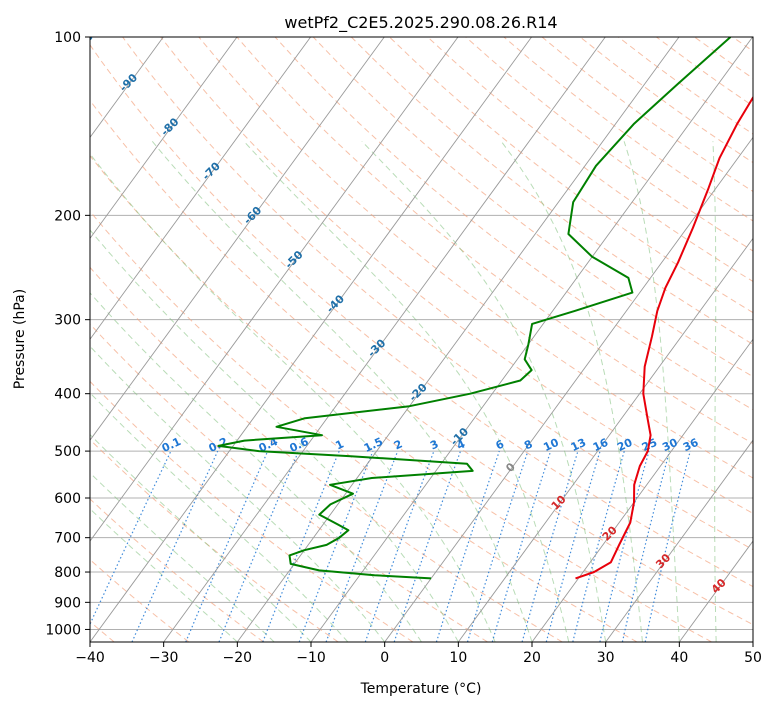 The width and height of the screenshot is (775, 708). What do you see at coordinates (169, 126) in the screenshot?
I see `isotherm-label: -80` at bounding box center [169, 126].